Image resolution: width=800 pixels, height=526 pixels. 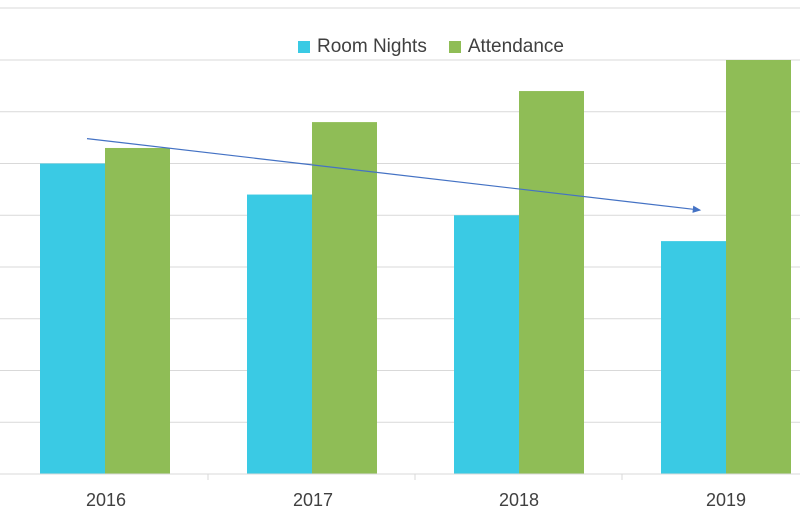 I want to click on legend-item-room-nights: Room Nights, so click(x=362, y=47).